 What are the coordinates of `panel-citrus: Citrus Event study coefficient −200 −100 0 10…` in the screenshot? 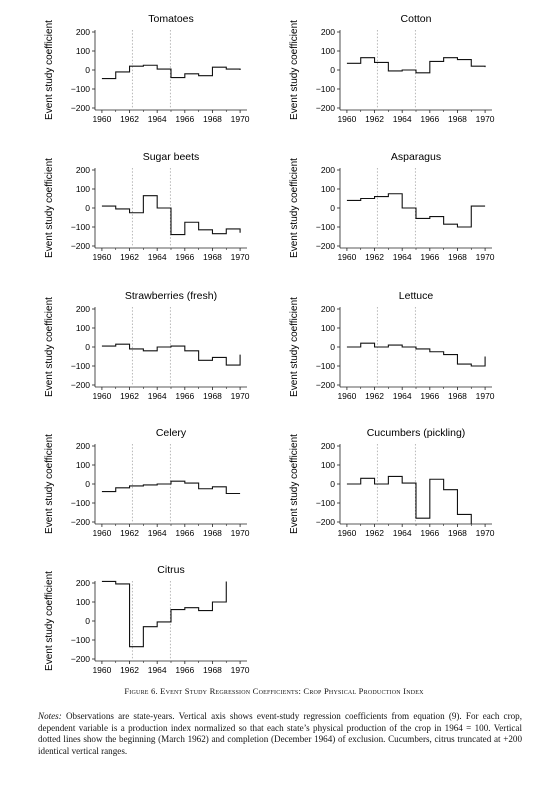 It's located at (147, 619).